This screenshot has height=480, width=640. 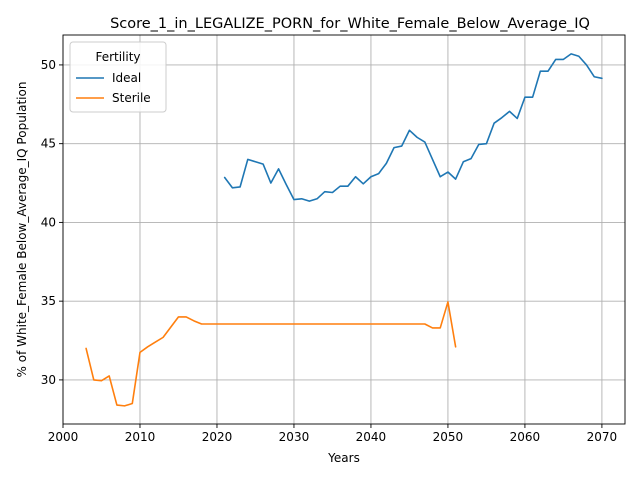 I want to click on x-tick-label: 2040, so click(x=371, y=437).